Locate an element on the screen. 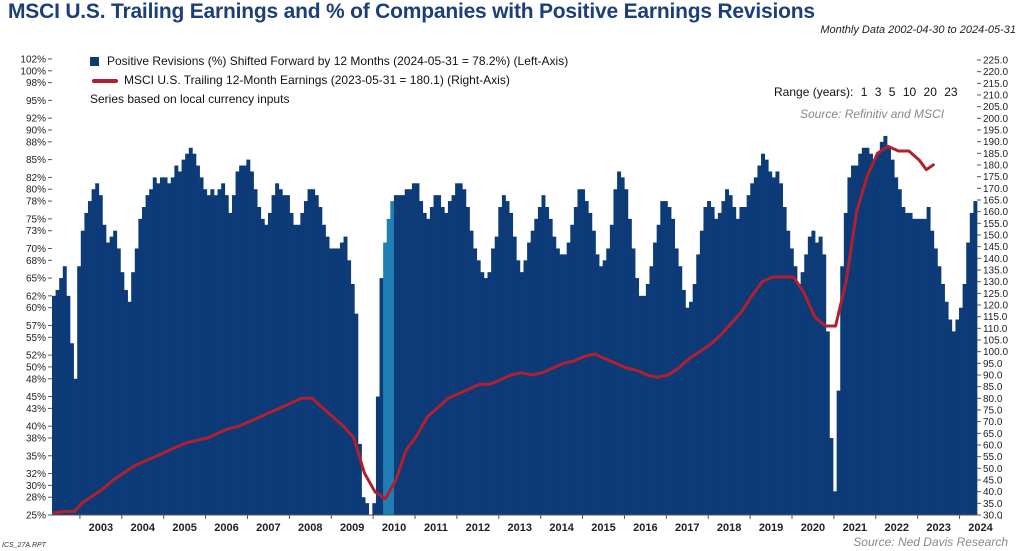 This screenshot has width=1024, height=551. left-axis-tick-label: 48% is located at coordinates (36, 379).